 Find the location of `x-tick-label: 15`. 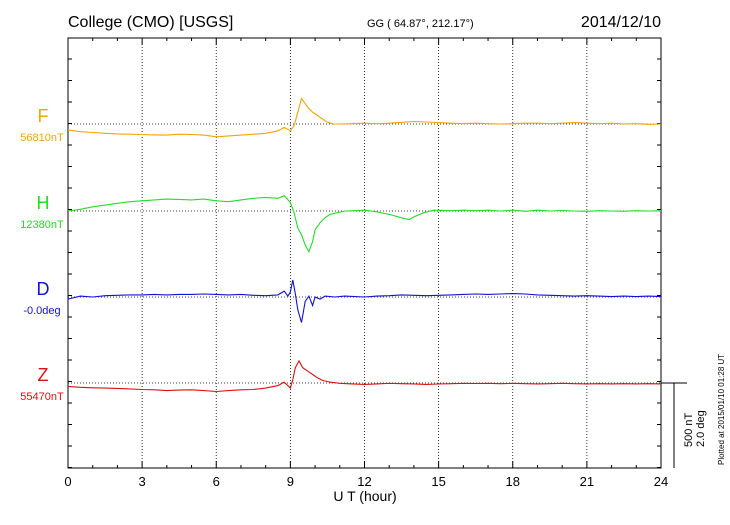

x-tick-label: 15 is located at coordinates (438, 481).